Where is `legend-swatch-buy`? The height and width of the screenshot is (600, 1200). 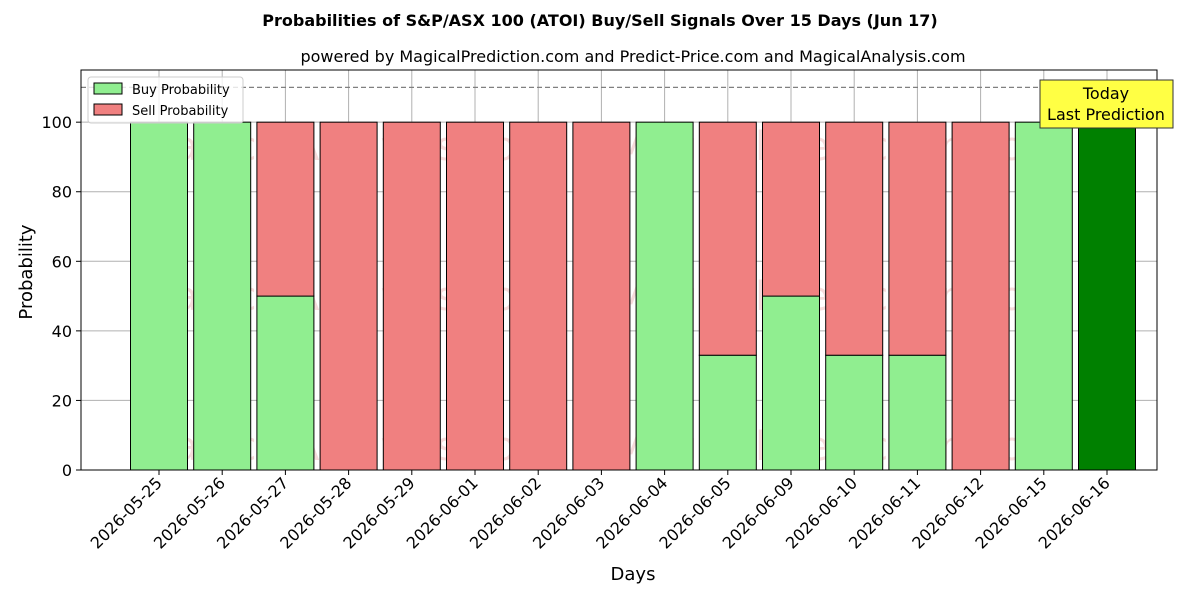 legend-swatch-buy is located at coordinates (108, 88).